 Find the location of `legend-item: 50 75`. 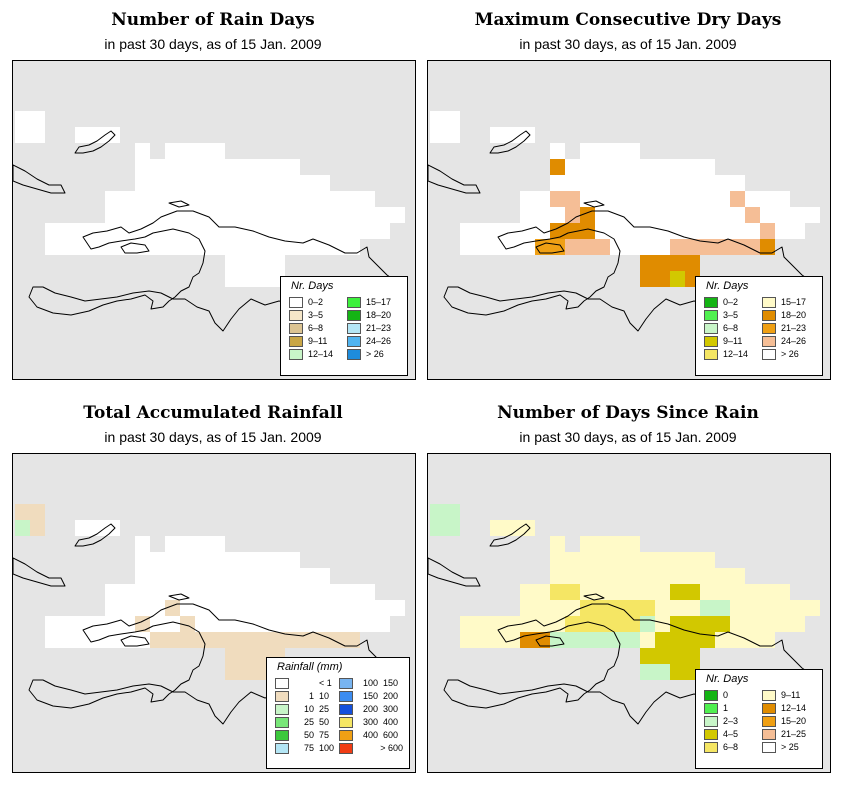

legend-item: 50 75 is located at coordinates (307, 735).